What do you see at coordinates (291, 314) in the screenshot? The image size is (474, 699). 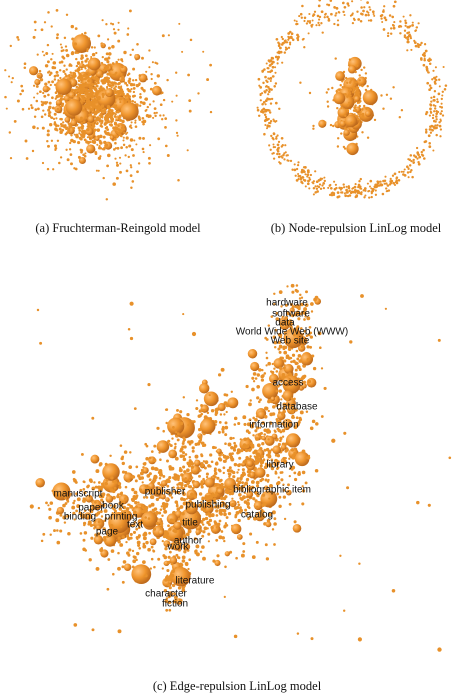 I see `node-label: software` at bounding box center [291, 314].